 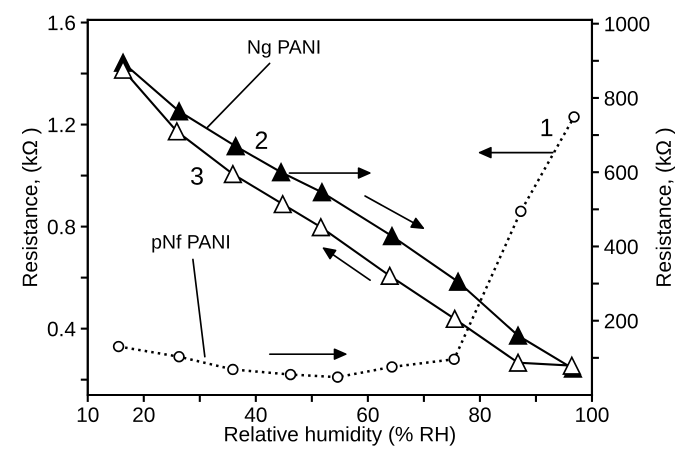 I want to click on x-tick-label: 10, so click(x=88, y=414).